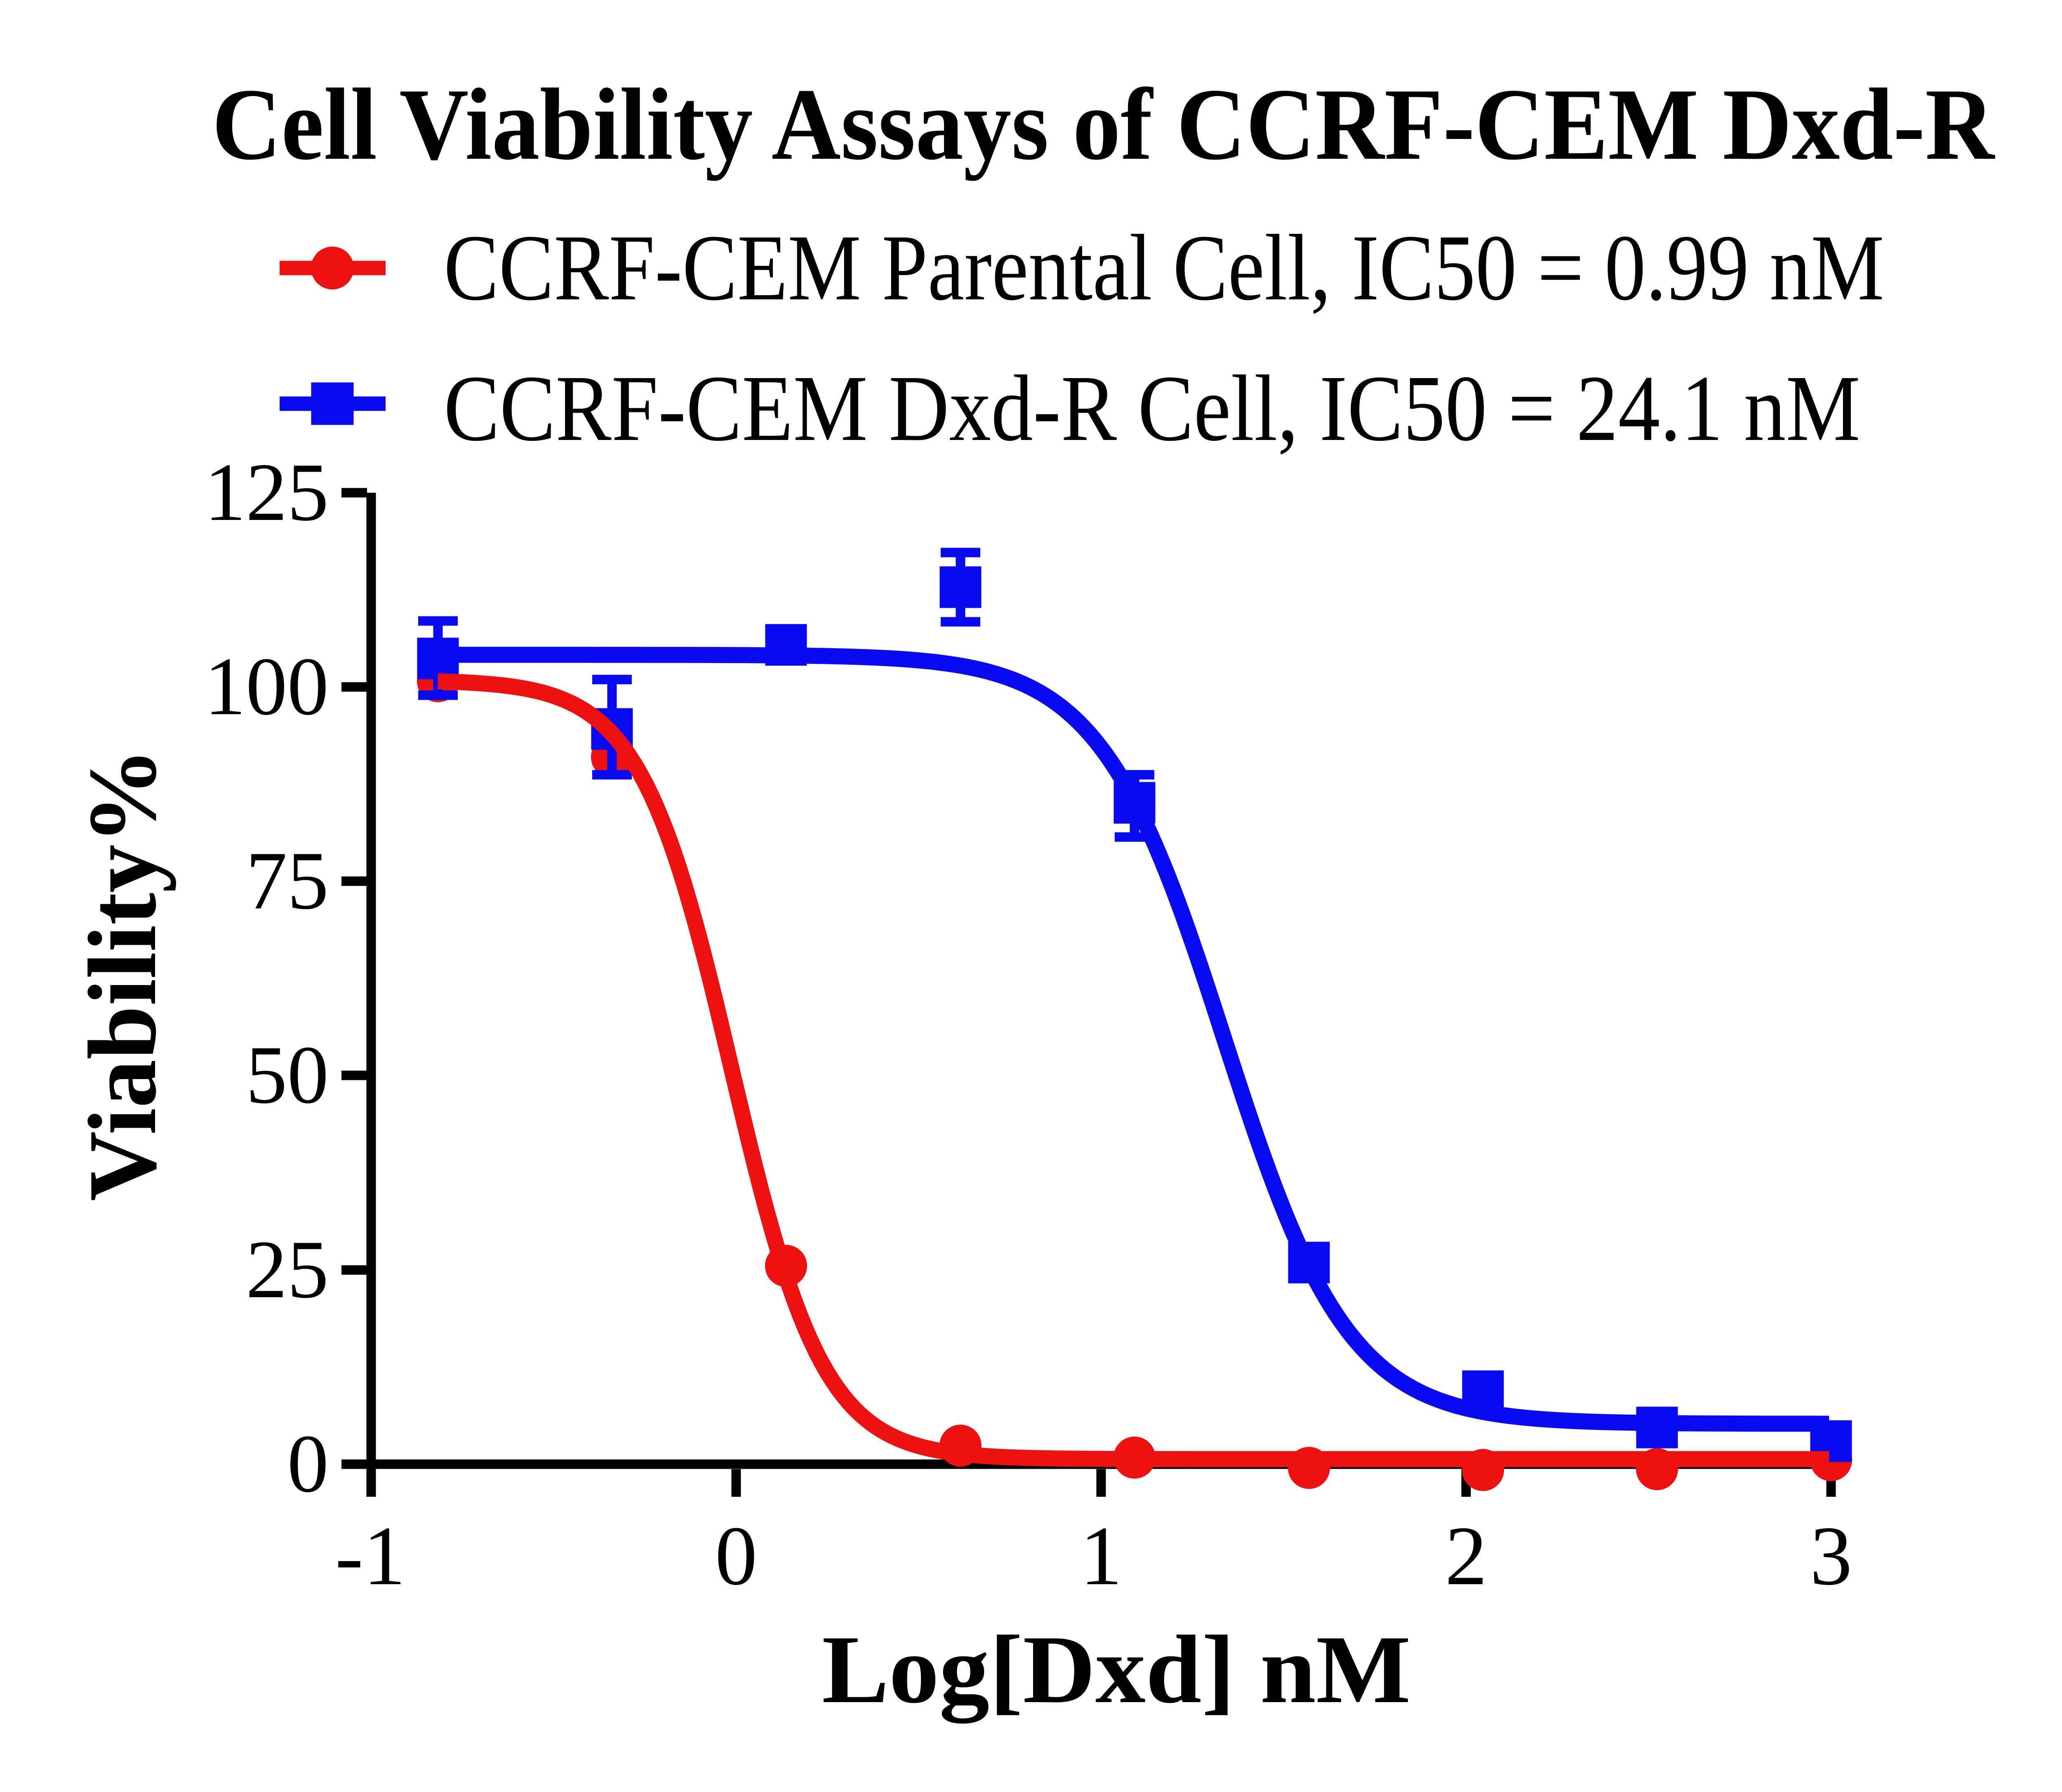 Image resolution: width=2062 pixels, height=1792 pixels. Describe the element at coordinates (123, 975) in the screenshot. I see `svg-text: Viability%` at that location.